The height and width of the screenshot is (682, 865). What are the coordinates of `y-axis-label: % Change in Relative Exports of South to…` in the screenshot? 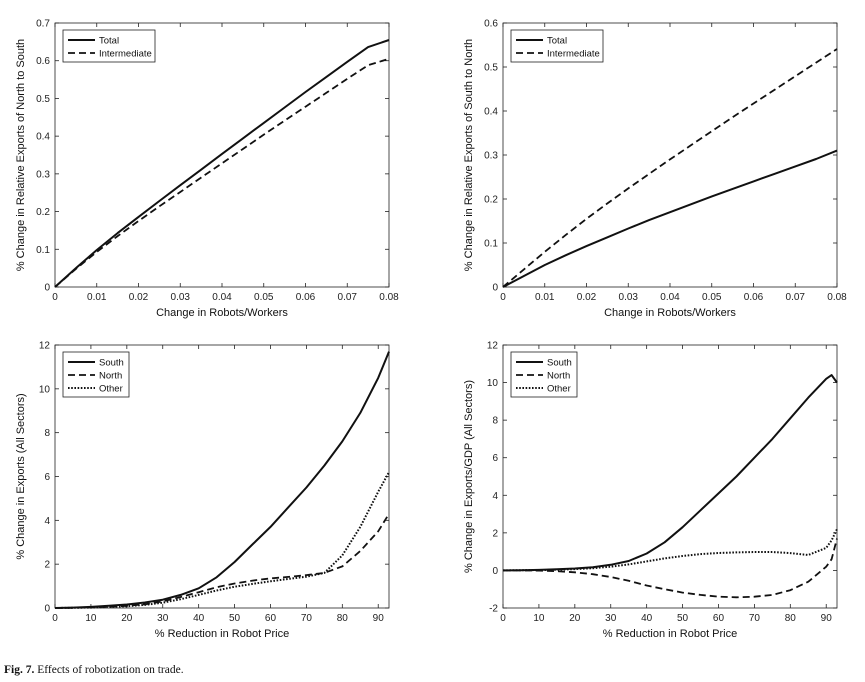 It's located at (469, 155).